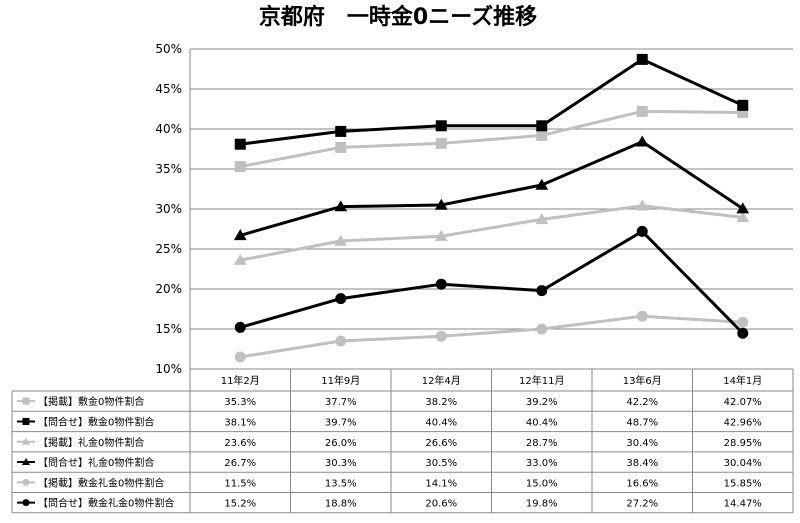  I want to click on data-table-cell: 30.4%, so click(642, 443).